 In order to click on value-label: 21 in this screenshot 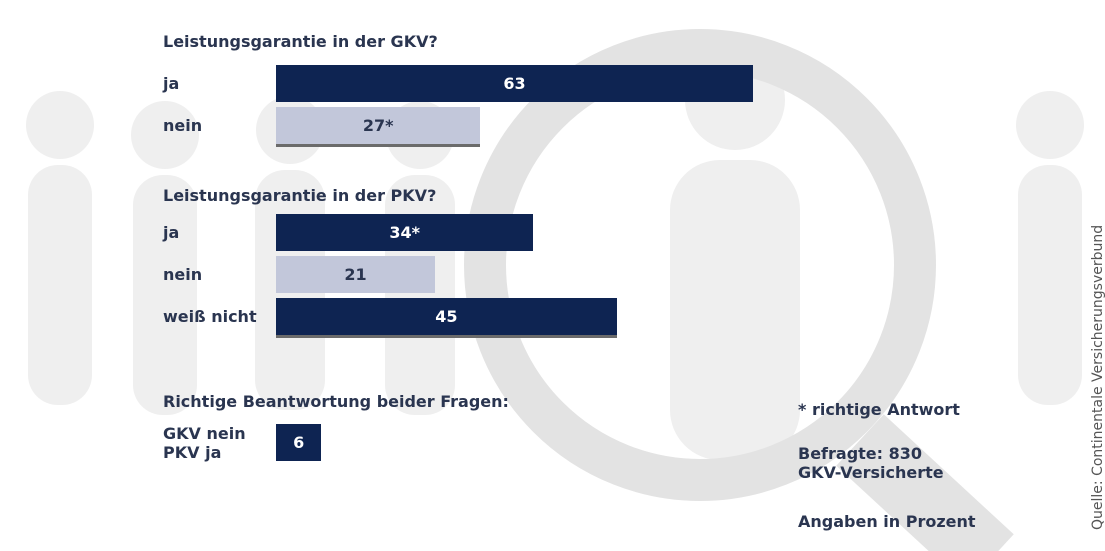, I will do `click(355, 274)`.